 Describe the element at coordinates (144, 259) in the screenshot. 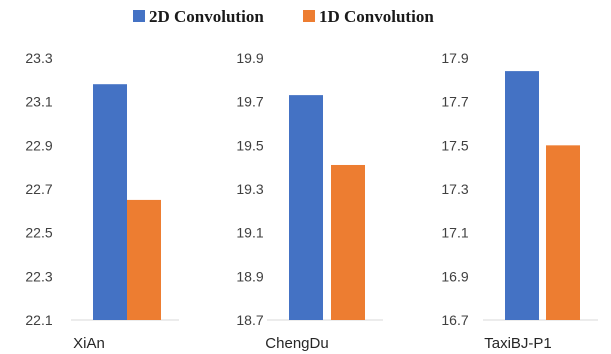

I see `bar-1d-convolution-xian` at that location.